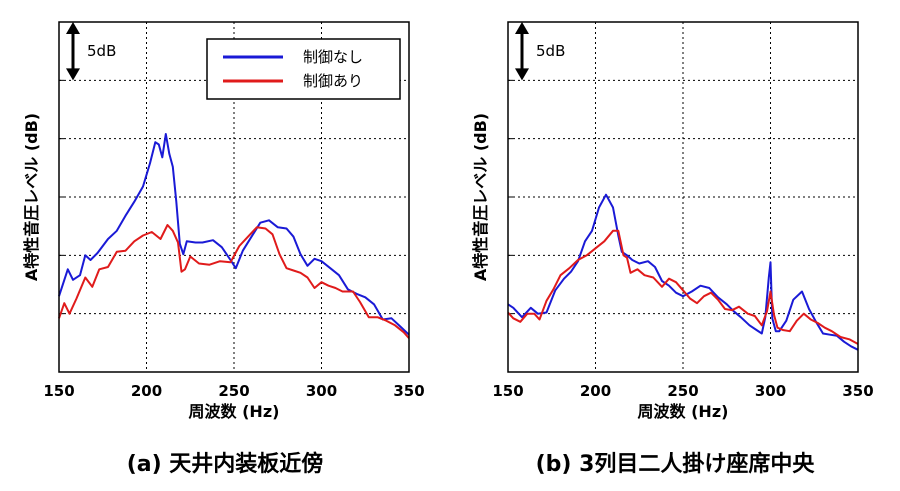 The width and height of the screenshot is (900, 491). Describe the element at coordinates (225, 464) in the screenshot. I see `chart-a-caption: (a) 天井内装板近傍` at that location.